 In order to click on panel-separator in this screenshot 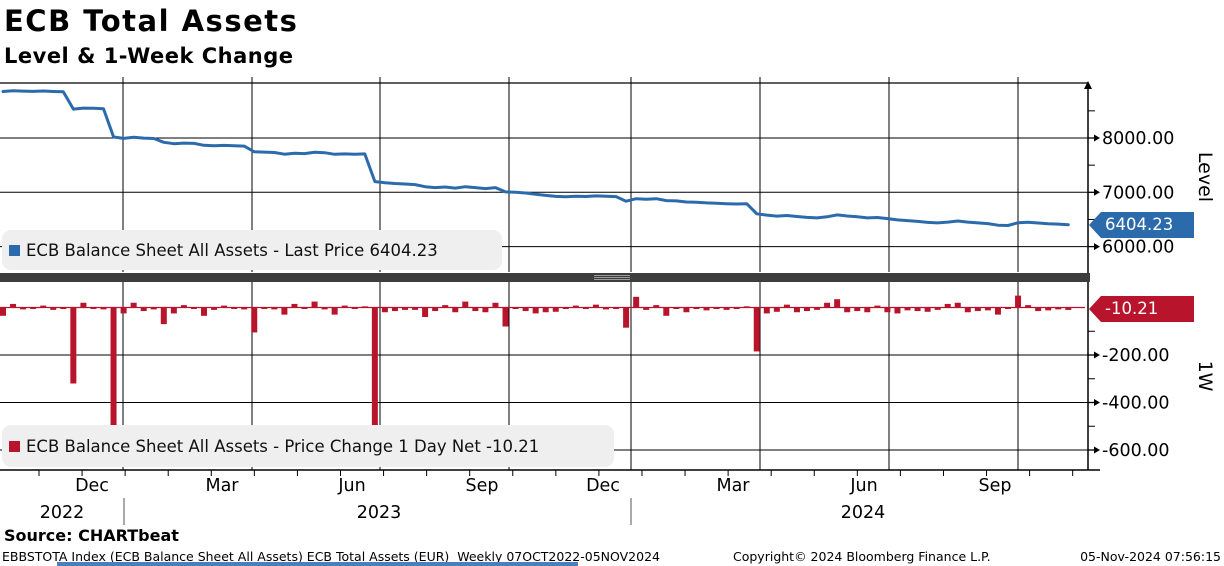, I will do `click(545, 277)`.